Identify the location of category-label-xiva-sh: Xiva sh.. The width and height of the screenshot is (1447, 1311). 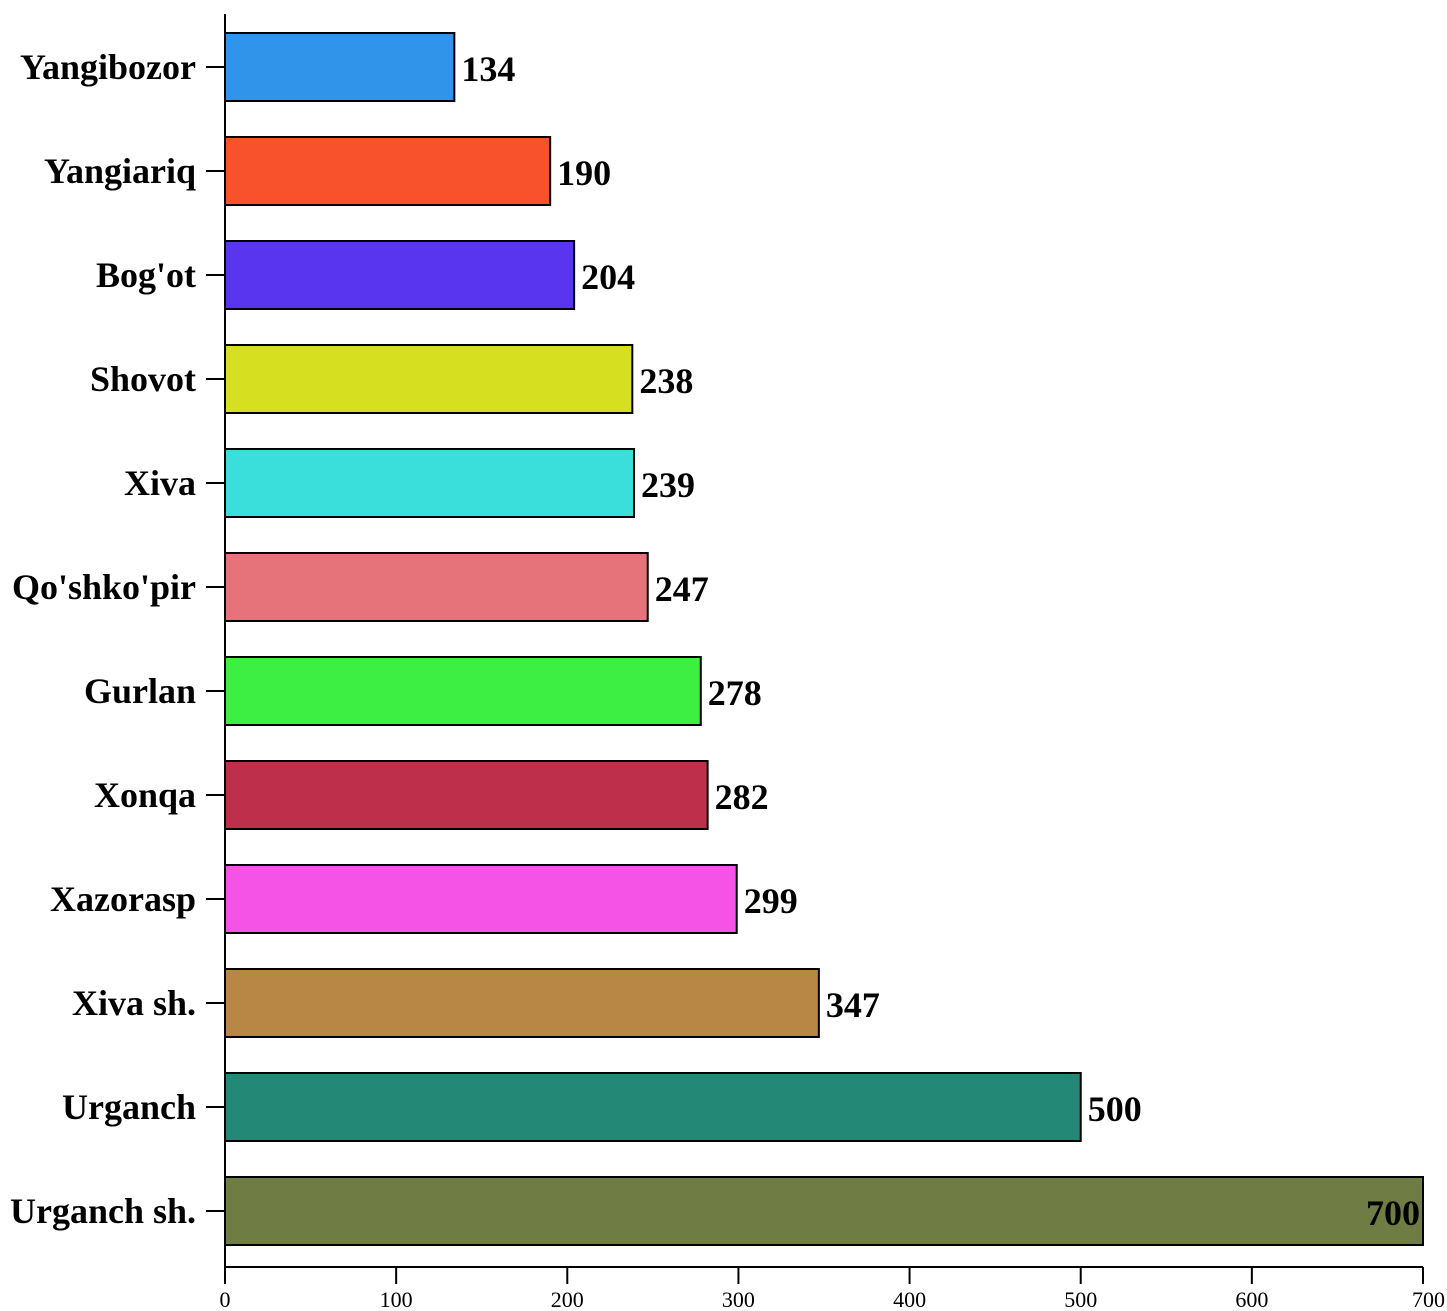
(134, 1003).